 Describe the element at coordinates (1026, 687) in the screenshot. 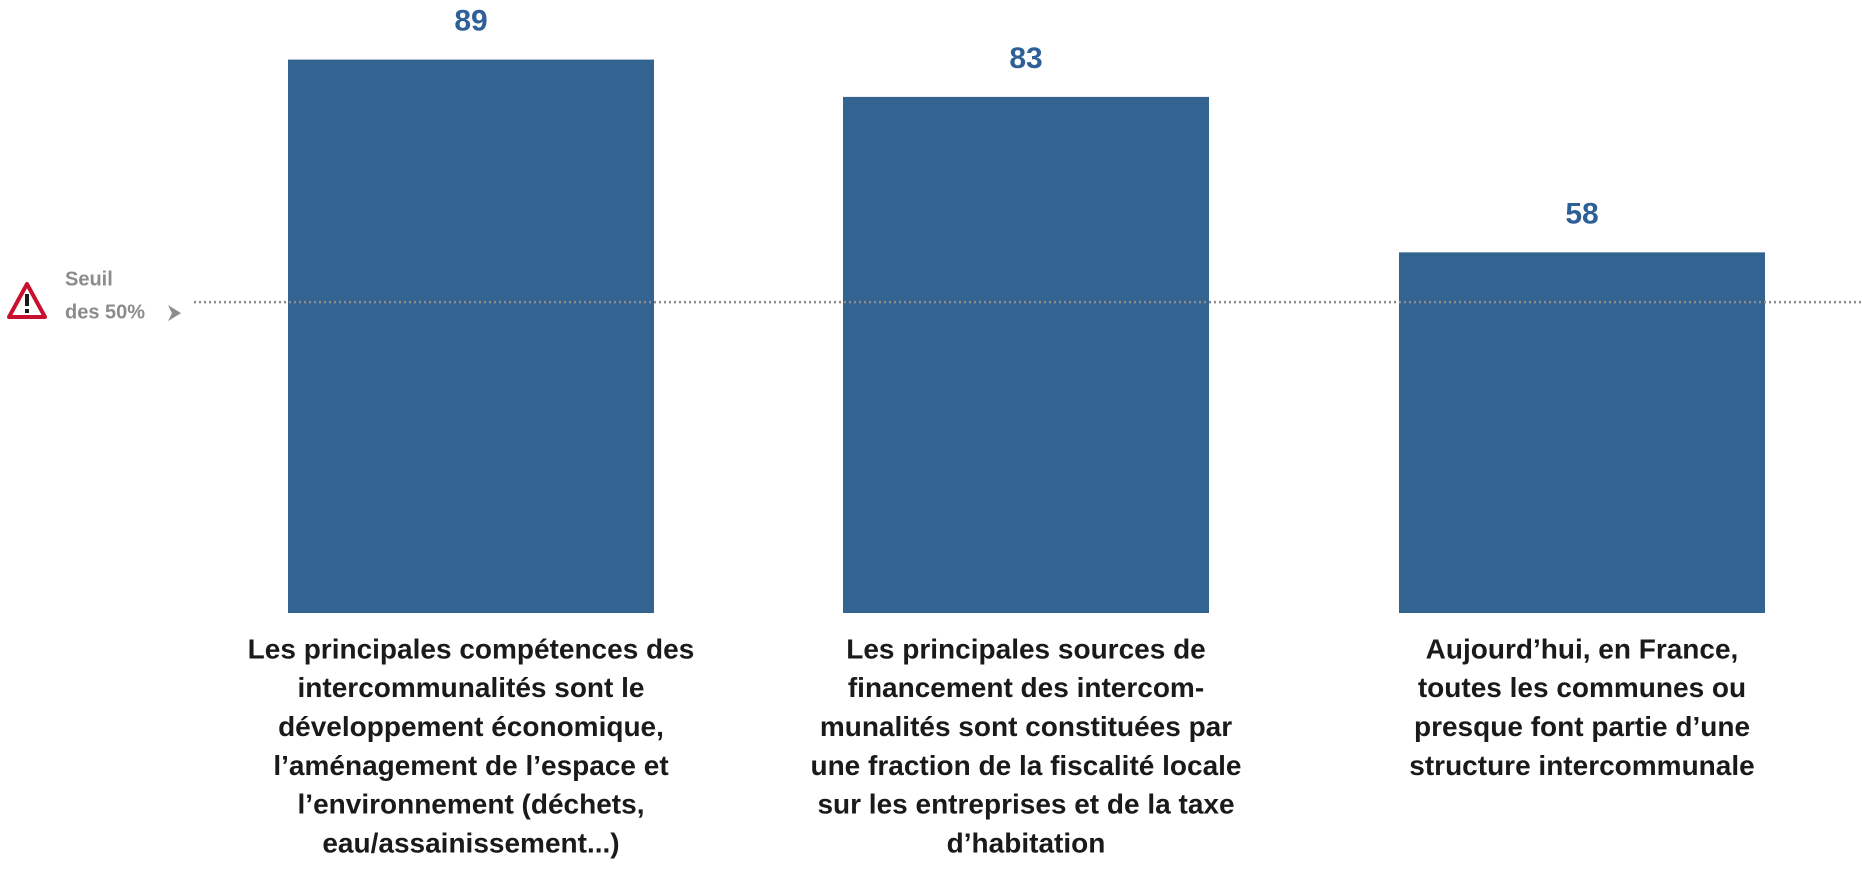

I see `category-label: financement des intercom-` at that location.